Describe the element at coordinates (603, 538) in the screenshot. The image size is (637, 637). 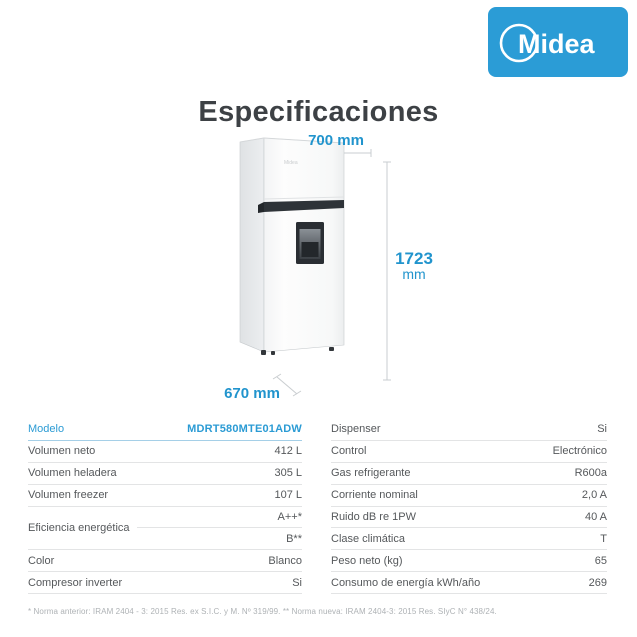
I see `spec-value: T` at that location.